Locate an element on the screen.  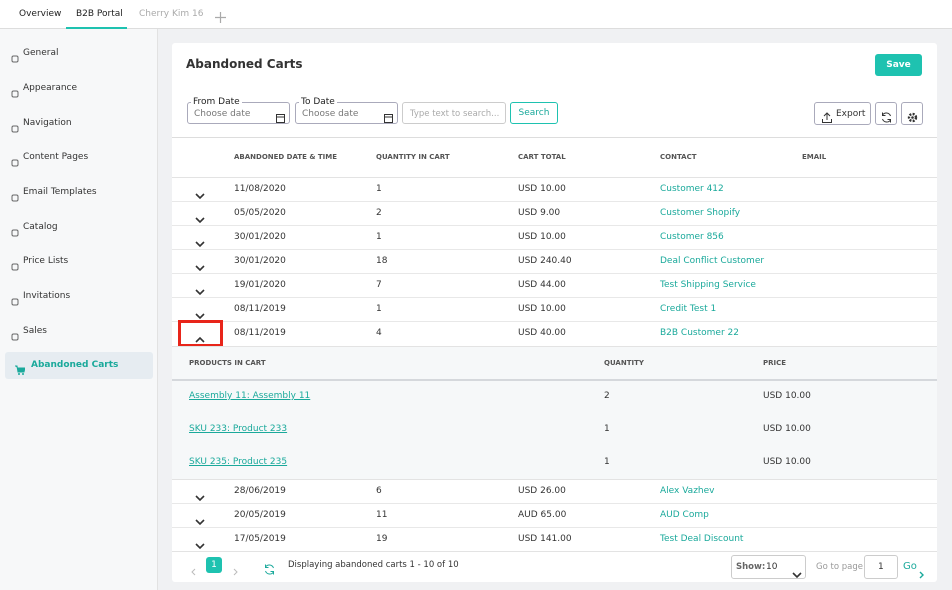
export-button: Export is located at coordinates (842, 113).